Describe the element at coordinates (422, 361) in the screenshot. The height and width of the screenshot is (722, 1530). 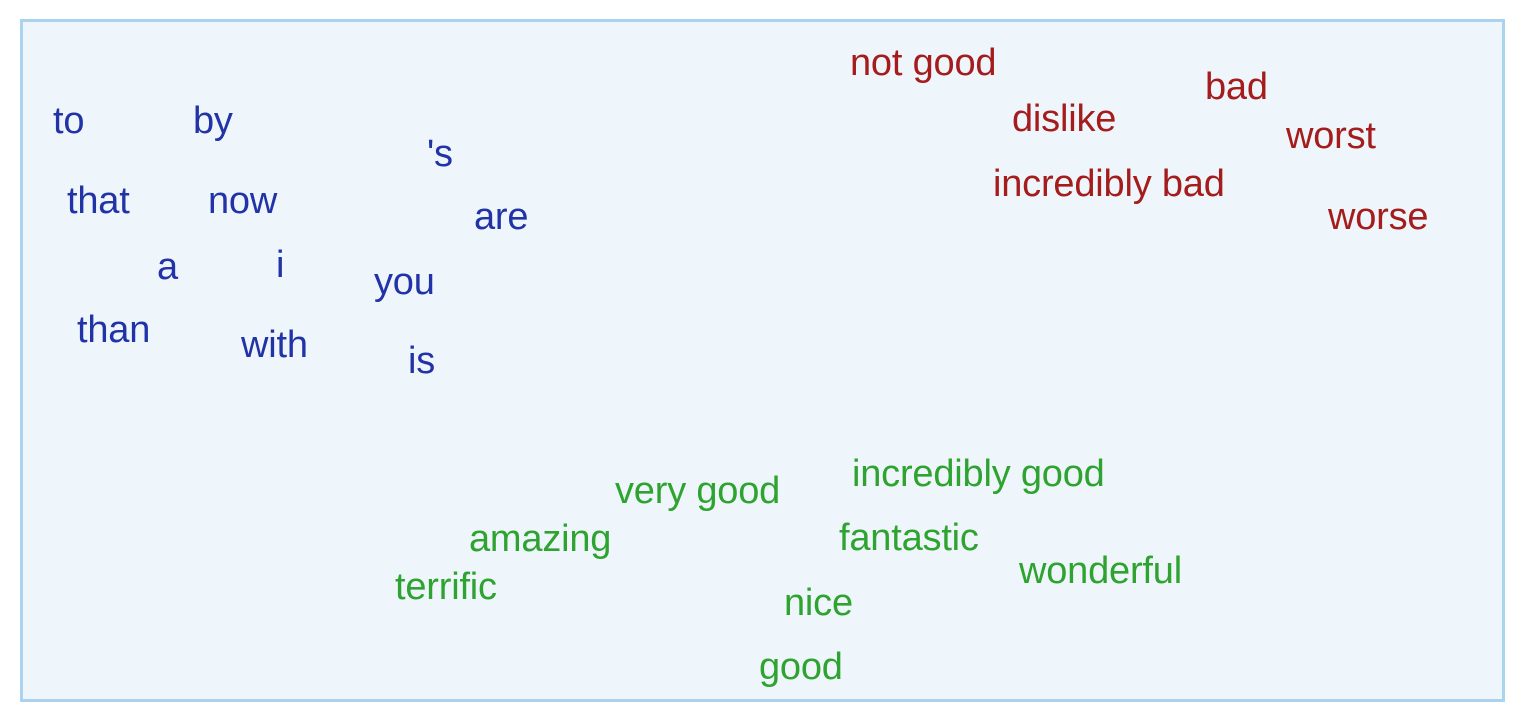
I see `word-is: is` at that location.